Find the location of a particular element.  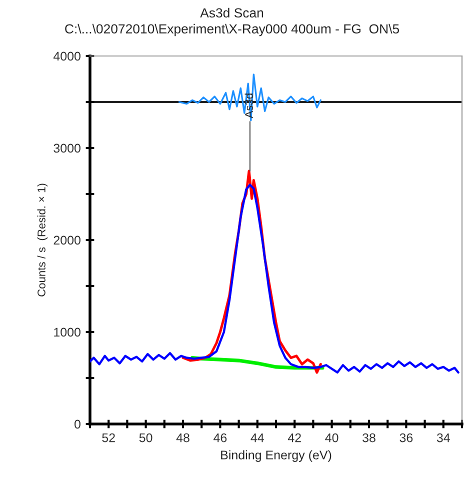

y-tick-label: 1000 is located at coordinates (67, 332).